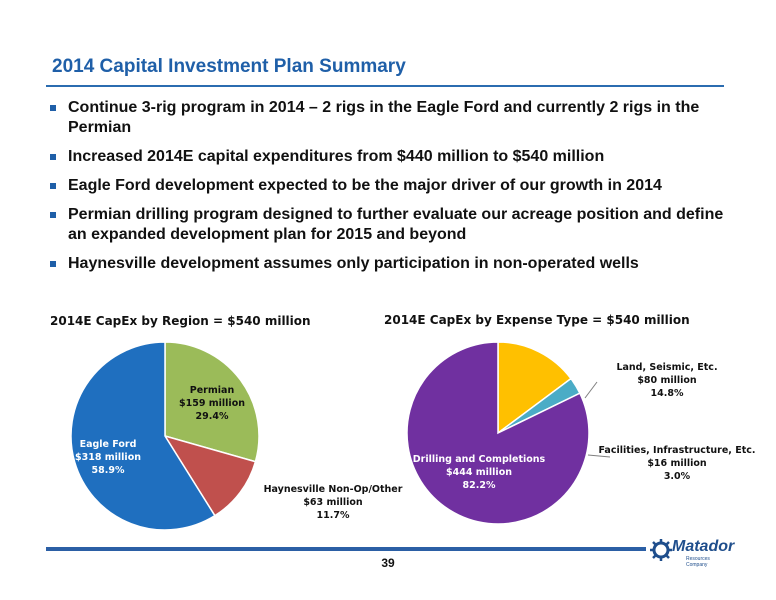 This screenshot has height=600, width=776. What do you see at coordinates (661, 550) in the screenshot?
I see `gear-icon` at bounding box center [661, 550].